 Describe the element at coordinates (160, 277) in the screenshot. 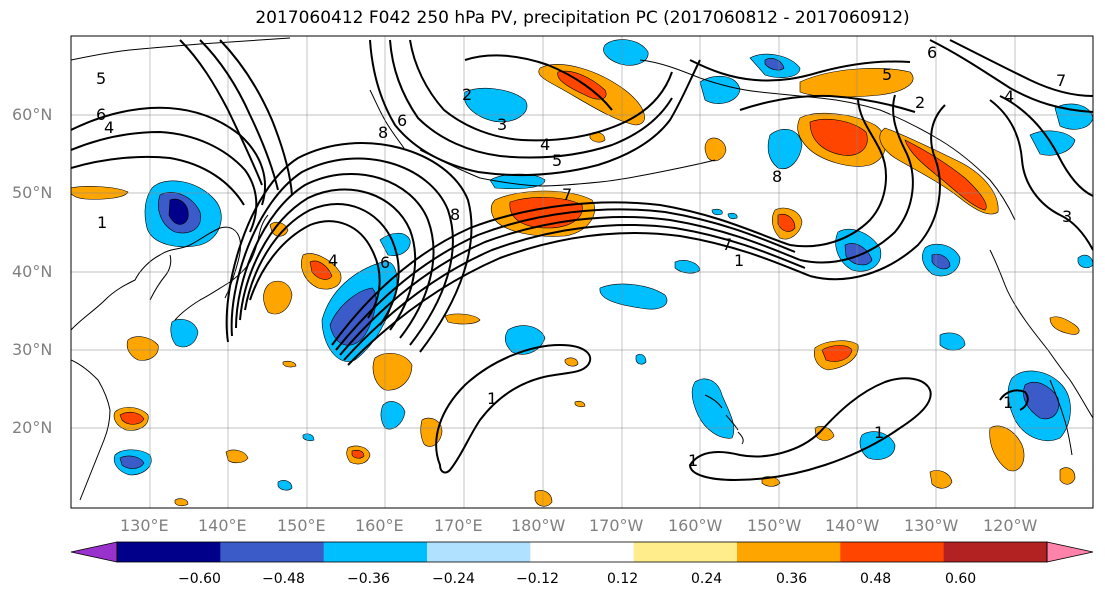

I see `korea-coastline` at that location.